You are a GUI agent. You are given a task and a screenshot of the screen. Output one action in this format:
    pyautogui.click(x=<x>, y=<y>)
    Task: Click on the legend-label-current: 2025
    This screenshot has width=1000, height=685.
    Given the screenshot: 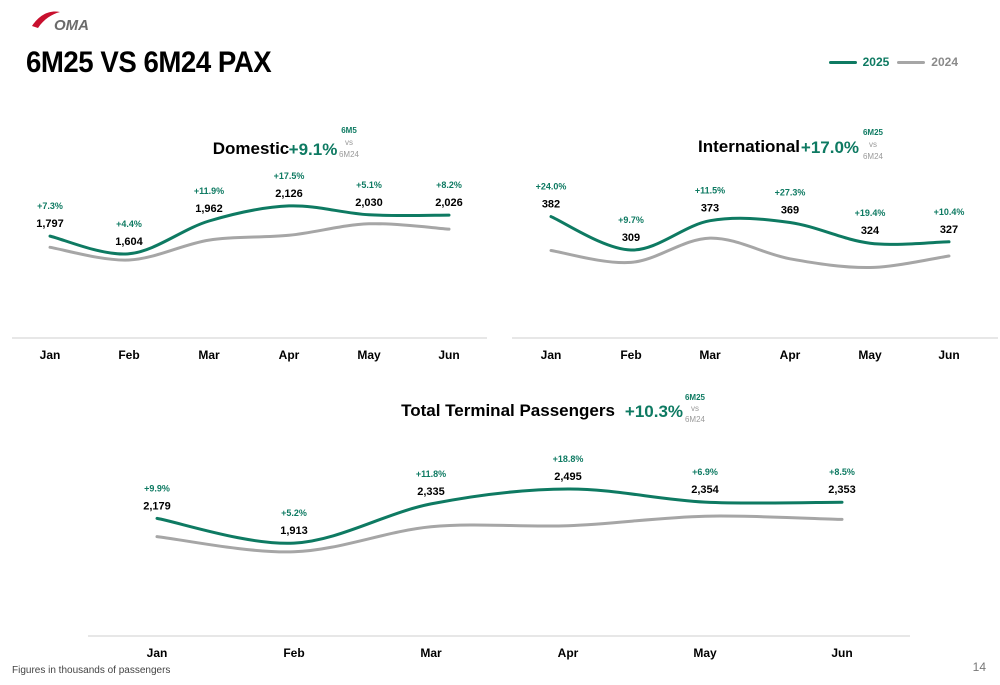 What is the action you would take?
    pyautogui.click(x=876, y=62)
    